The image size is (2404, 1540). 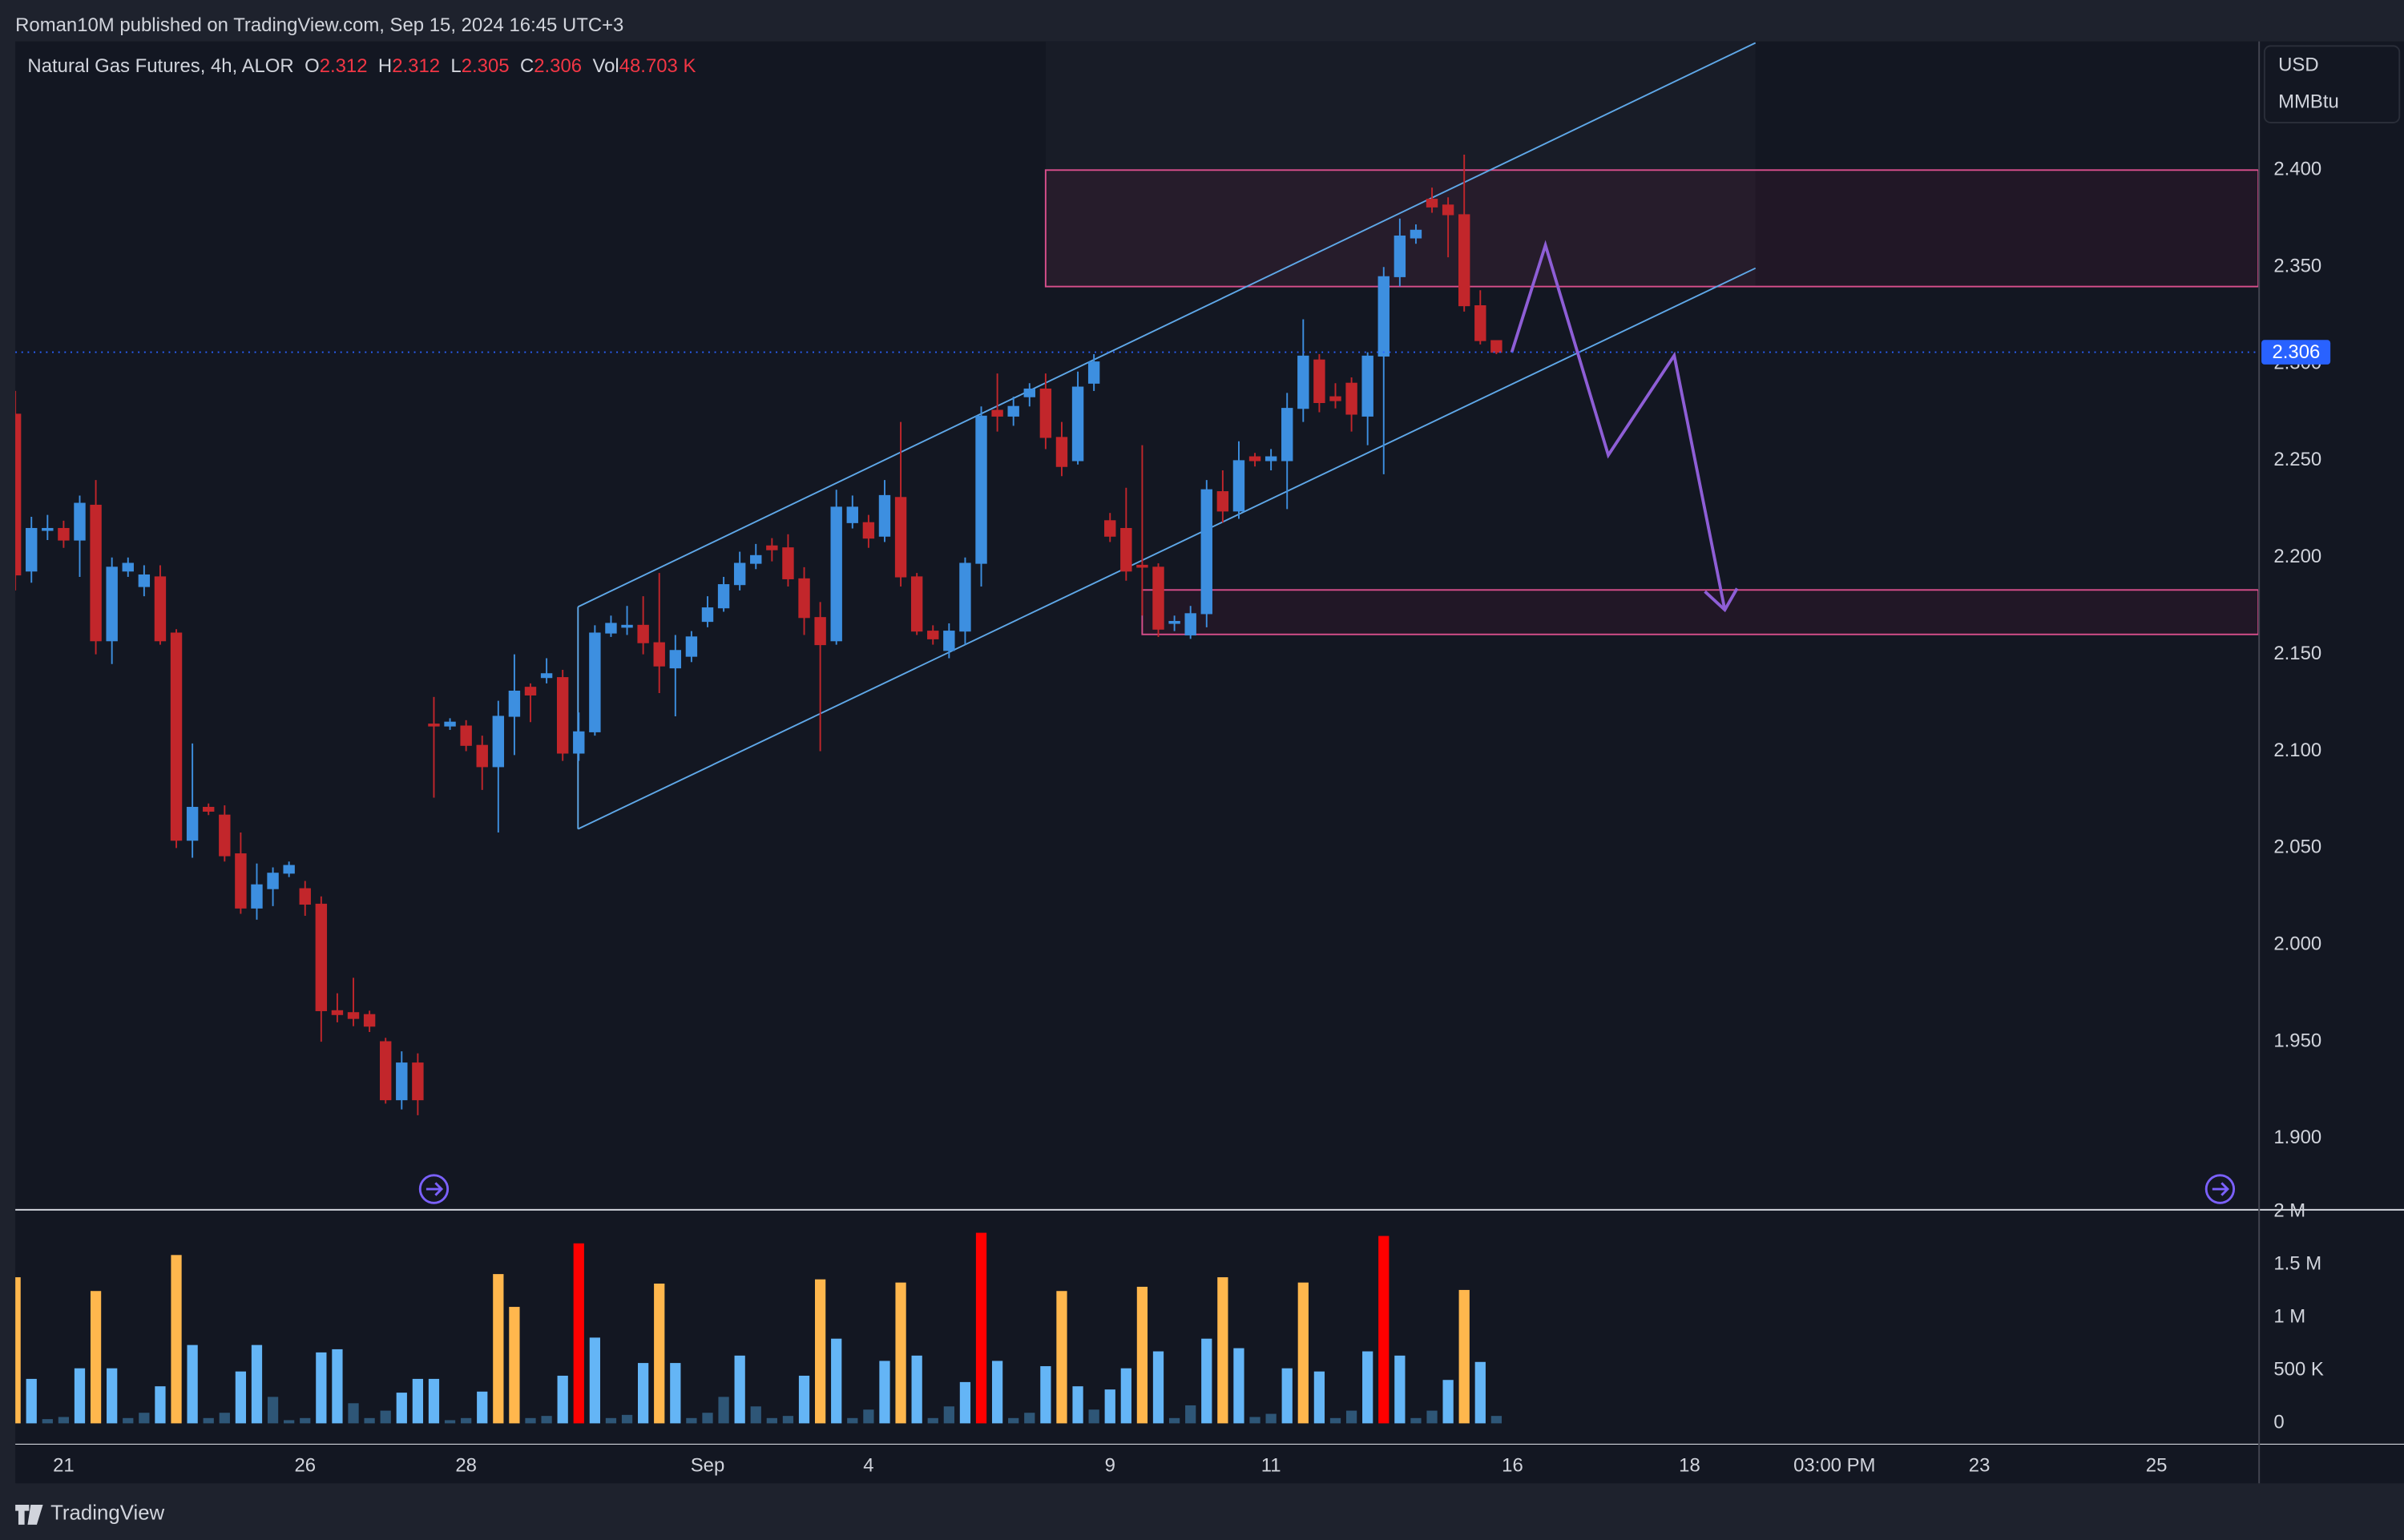 What do you see at coordinates (657, 66) in the screenshot?
I see `legend-value: 48.703 K` at bounding box center [657, 66].